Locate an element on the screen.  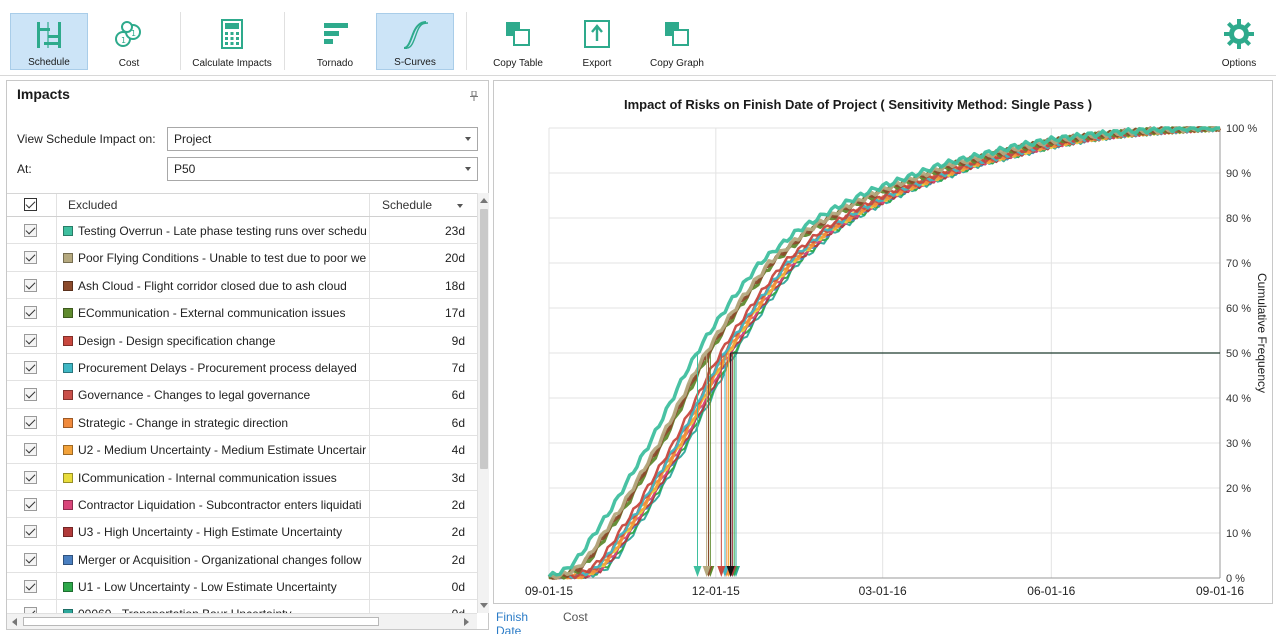
table-header: Excluded Schedule is located at coordinates (242, 205).